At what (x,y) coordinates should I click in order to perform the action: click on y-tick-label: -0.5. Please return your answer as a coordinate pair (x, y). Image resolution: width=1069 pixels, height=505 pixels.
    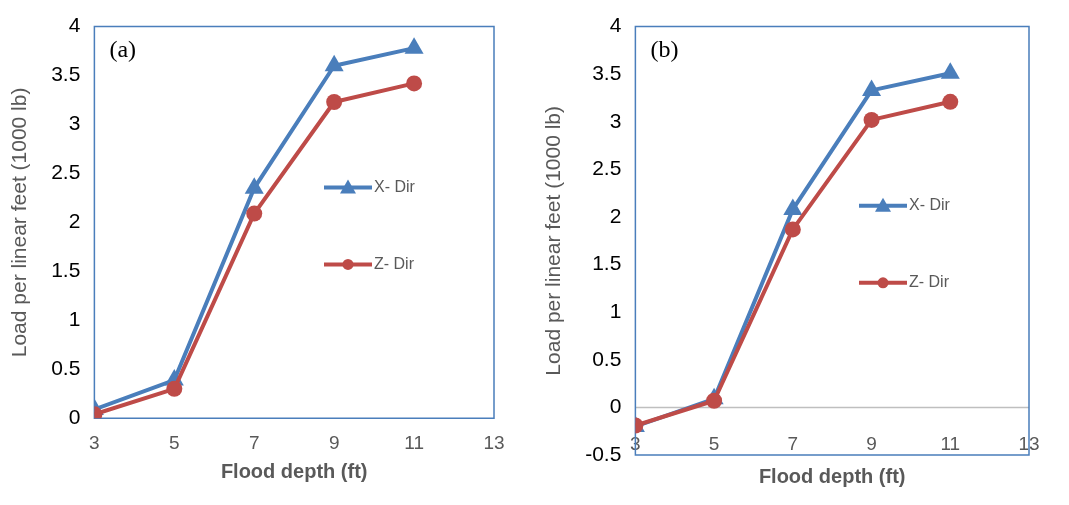
    Looking at the image, I should click on (603, 453).